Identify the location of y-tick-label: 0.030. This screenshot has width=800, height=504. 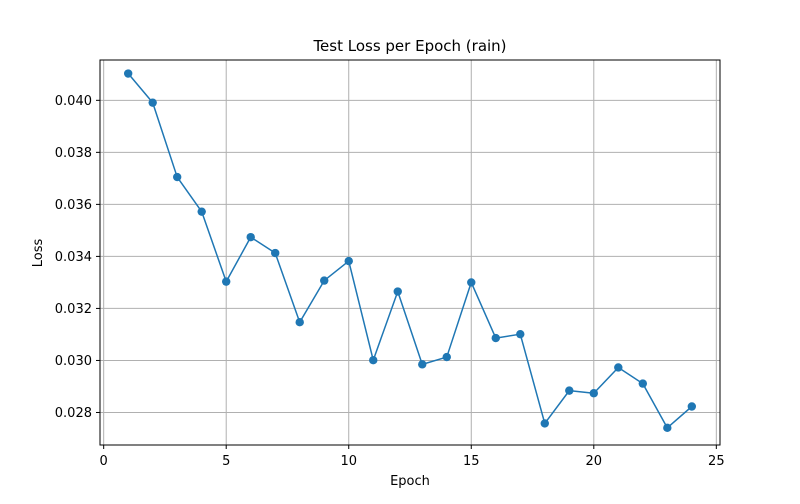
(73, 361).